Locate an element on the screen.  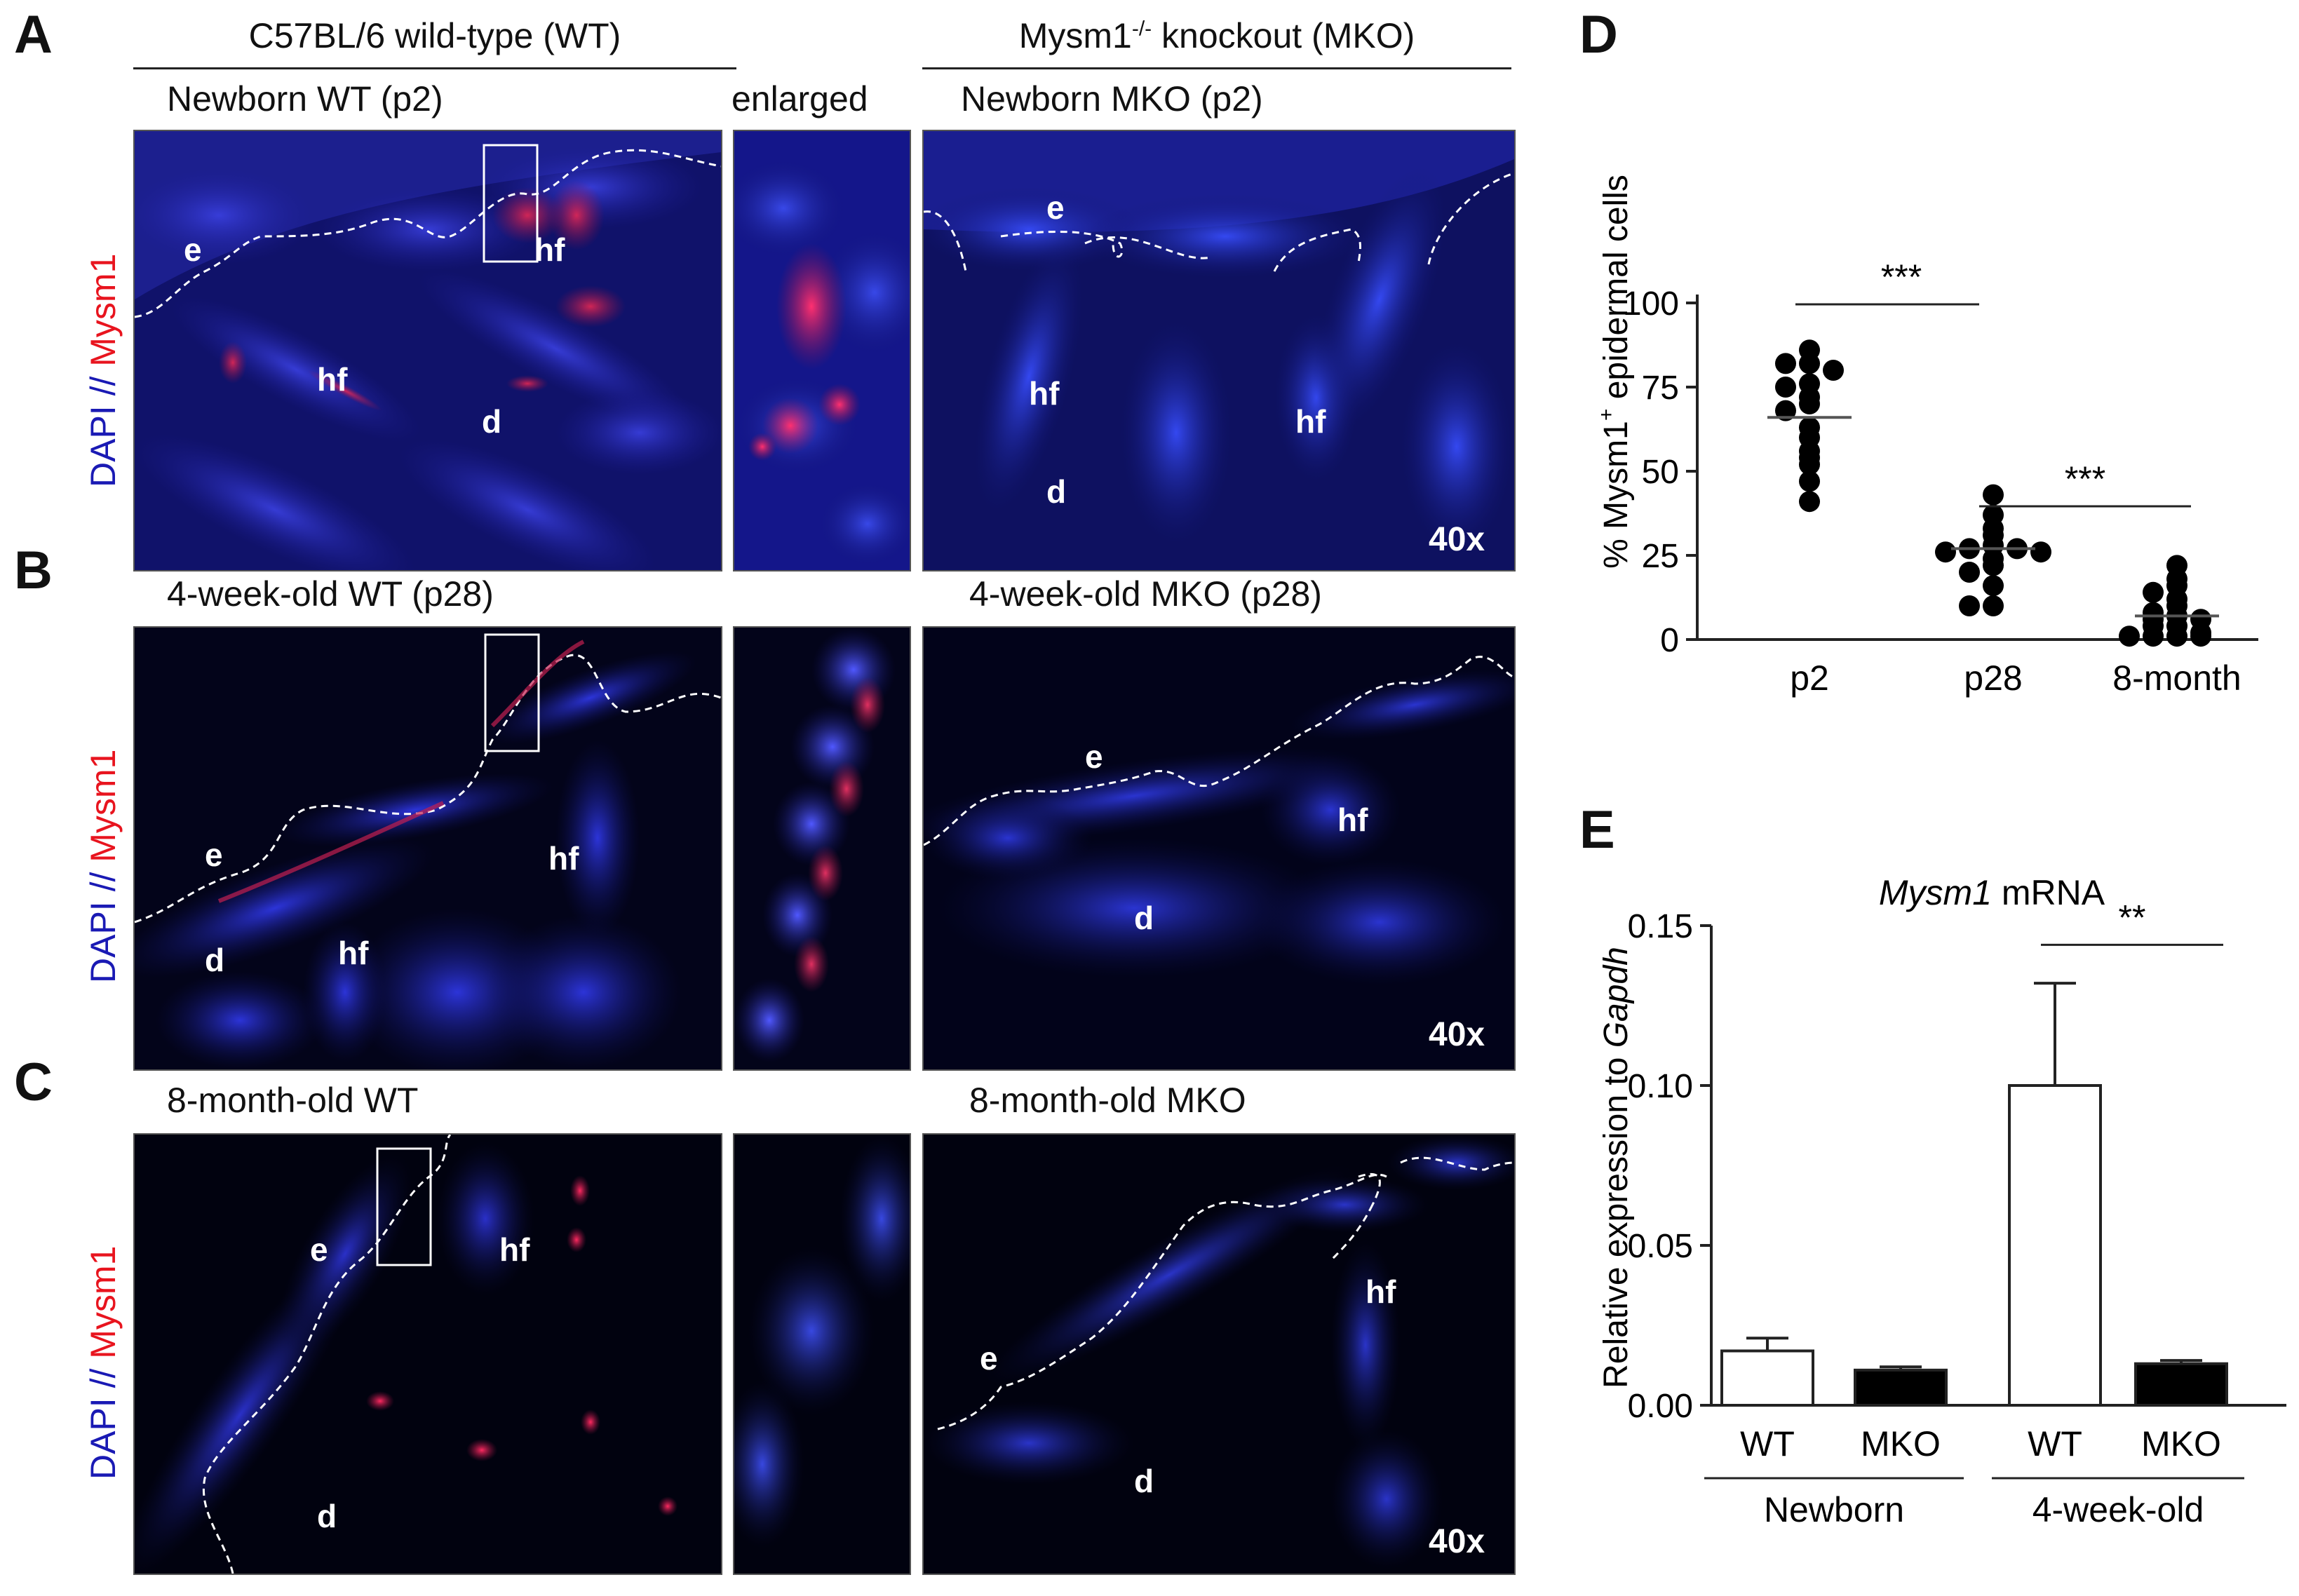
header-wt: C57BL/6 wild-type (WT) is located at coordinates (434, 36).